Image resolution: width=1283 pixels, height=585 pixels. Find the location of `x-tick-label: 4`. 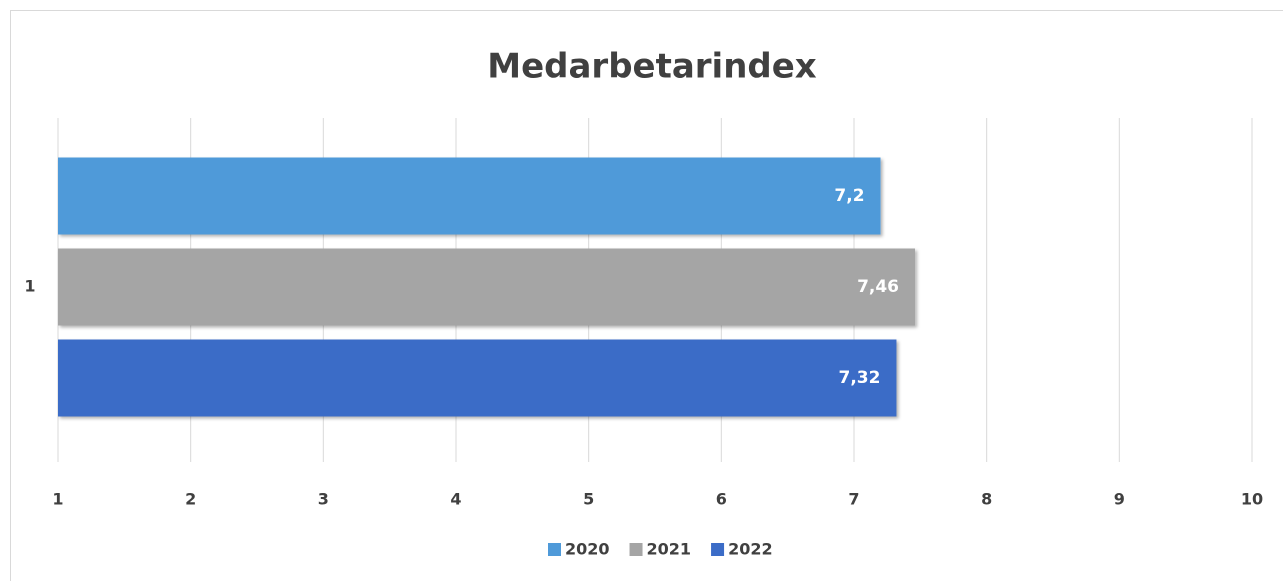

x-tick-label: 4 is located at coordinates (455, 499).